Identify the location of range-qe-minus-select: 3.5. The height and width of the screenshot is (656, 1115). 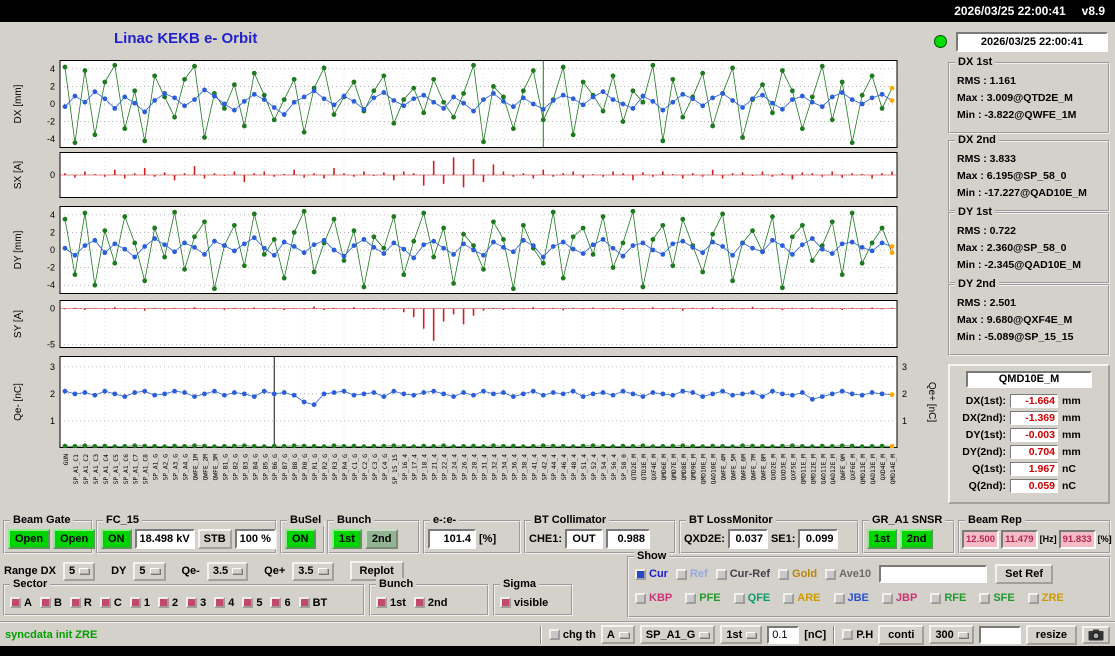
(227, 571).